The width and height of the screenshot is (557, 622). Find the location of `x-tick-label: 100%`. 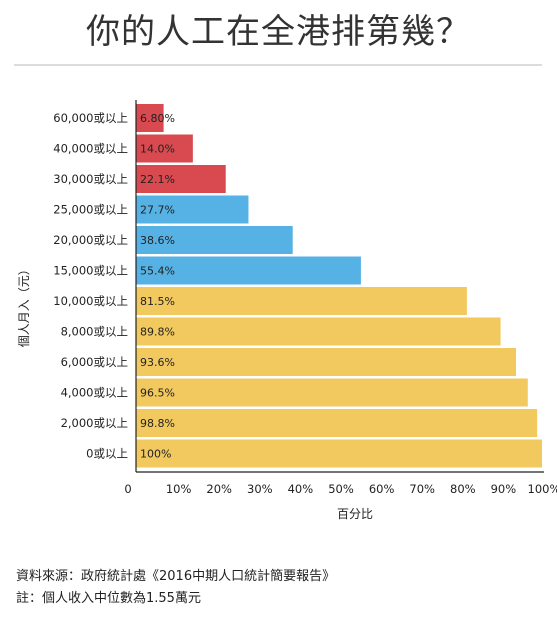

x-tick-label: 100% is located at coordinates (542, 489).